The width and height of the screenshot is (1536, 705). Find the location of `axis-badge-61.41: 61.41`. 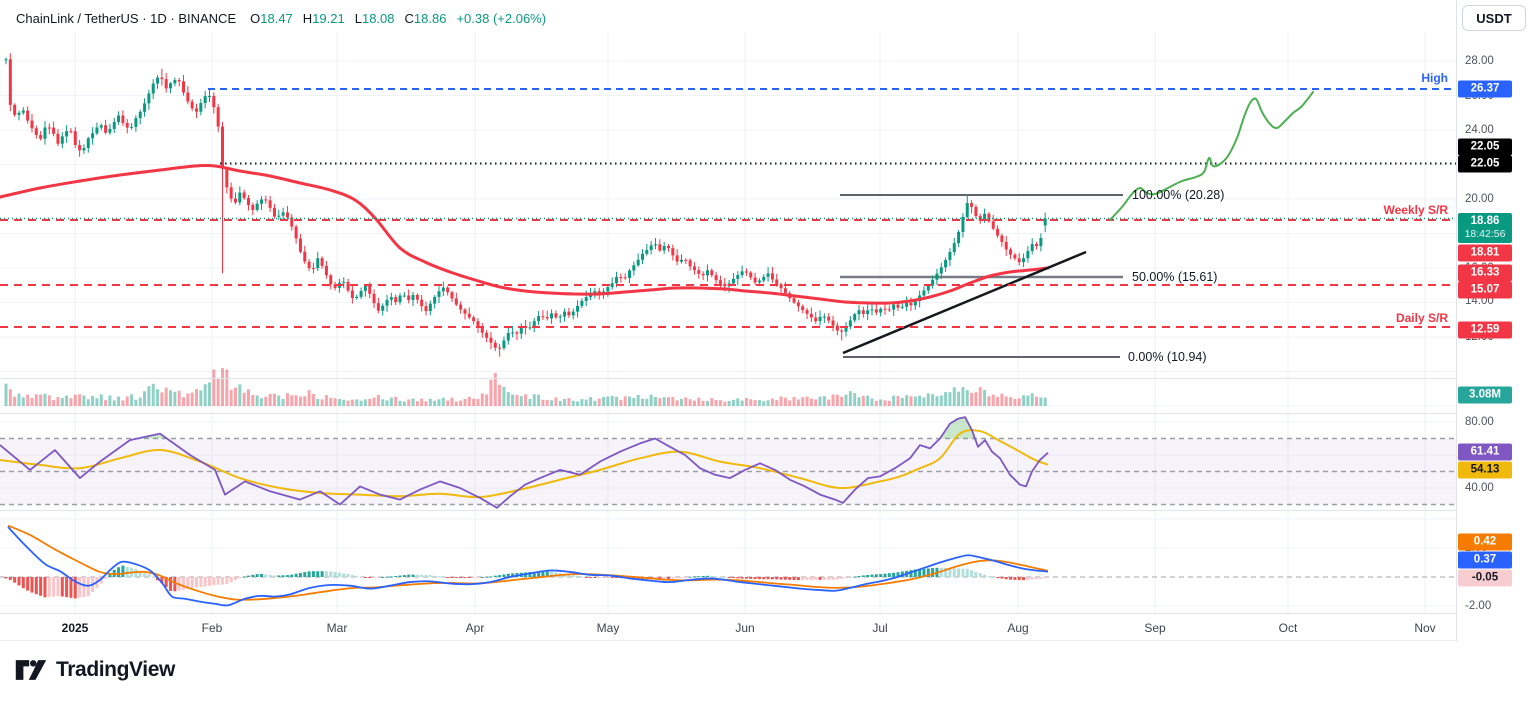

axis-badge-61.41: 61.41 is located at coordinates (1485, 452).